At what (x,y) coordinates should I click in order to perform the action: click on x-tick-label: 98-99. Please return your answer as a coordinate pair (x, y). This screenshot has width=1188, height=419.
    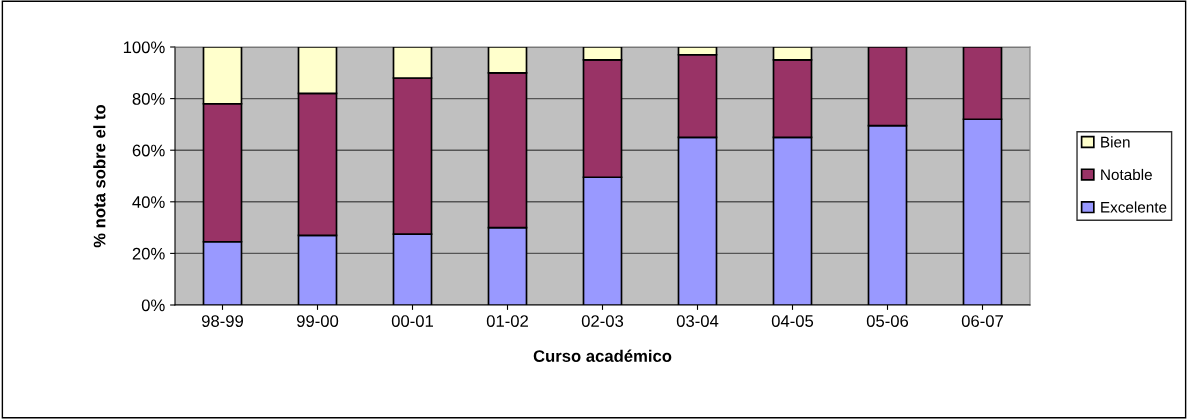
    Looking at the image, I should click on (222, 321).